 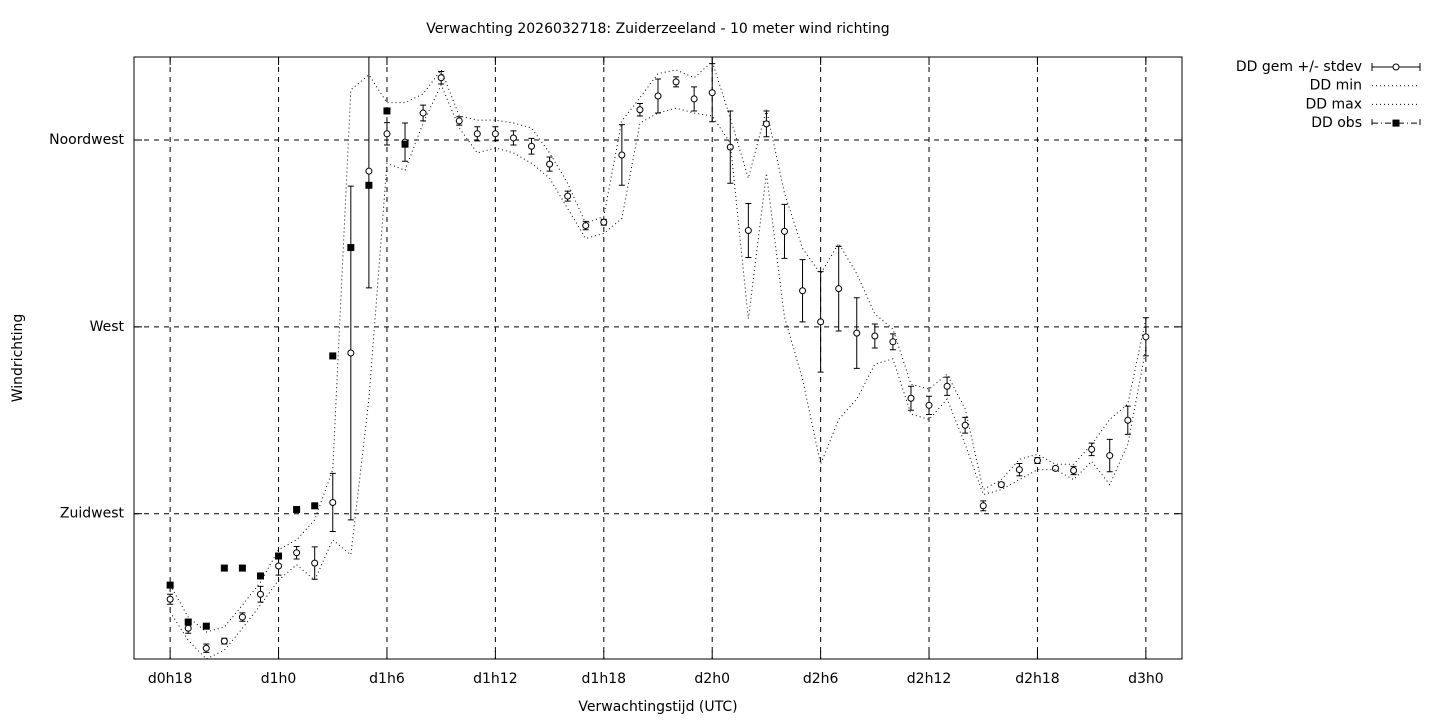 What do you see at coordinates (107, 327) in the screenshot?
I see `y-tick-label: West` at bounding box center [107, 327].